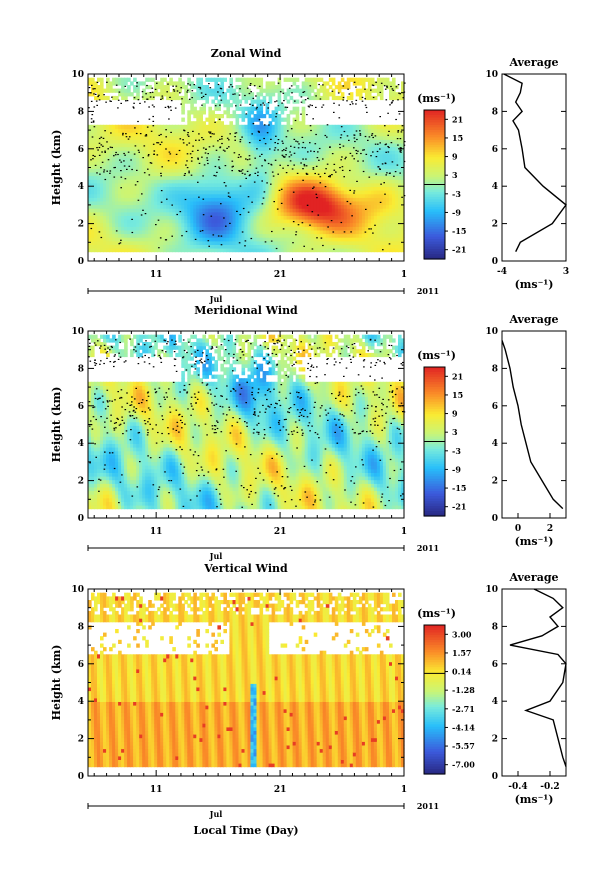 This screenshot has width=616, height=876. I want to click on chart-title: Meridional Wind, so click(246, 310).